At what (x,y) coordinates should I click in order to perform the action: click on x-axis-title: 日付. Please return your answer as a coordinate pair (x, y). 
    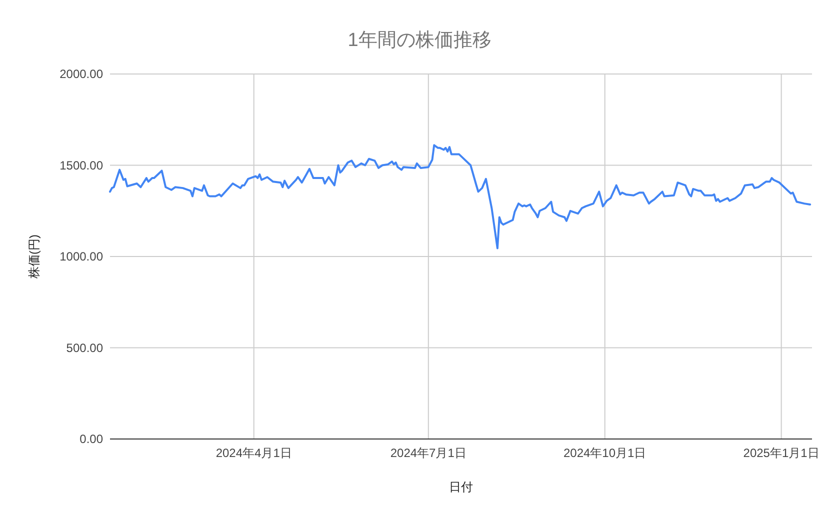
    Looking at the image, I should click on (461, 487).